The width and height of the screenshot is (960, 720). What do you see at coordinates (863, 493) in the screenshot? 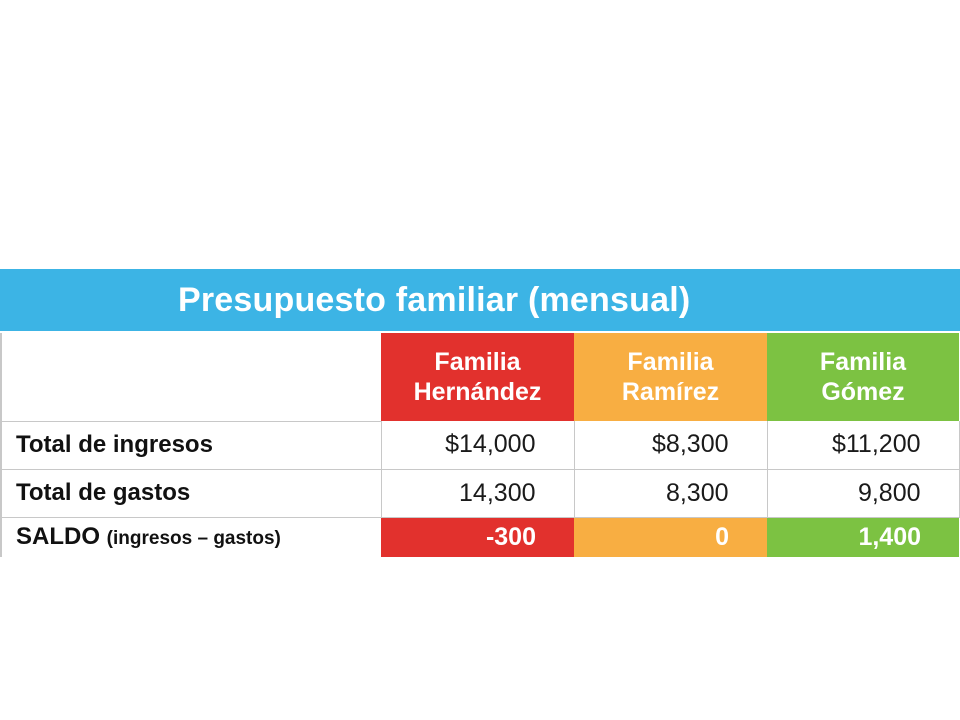
I see `cell-gastos-gomez: 9,800` at bounding box center [863, 493].